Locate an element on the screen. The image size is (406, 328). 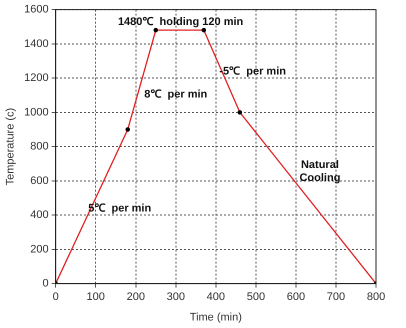
y-tick-label: 1000 is located at coordinates (36, 112).